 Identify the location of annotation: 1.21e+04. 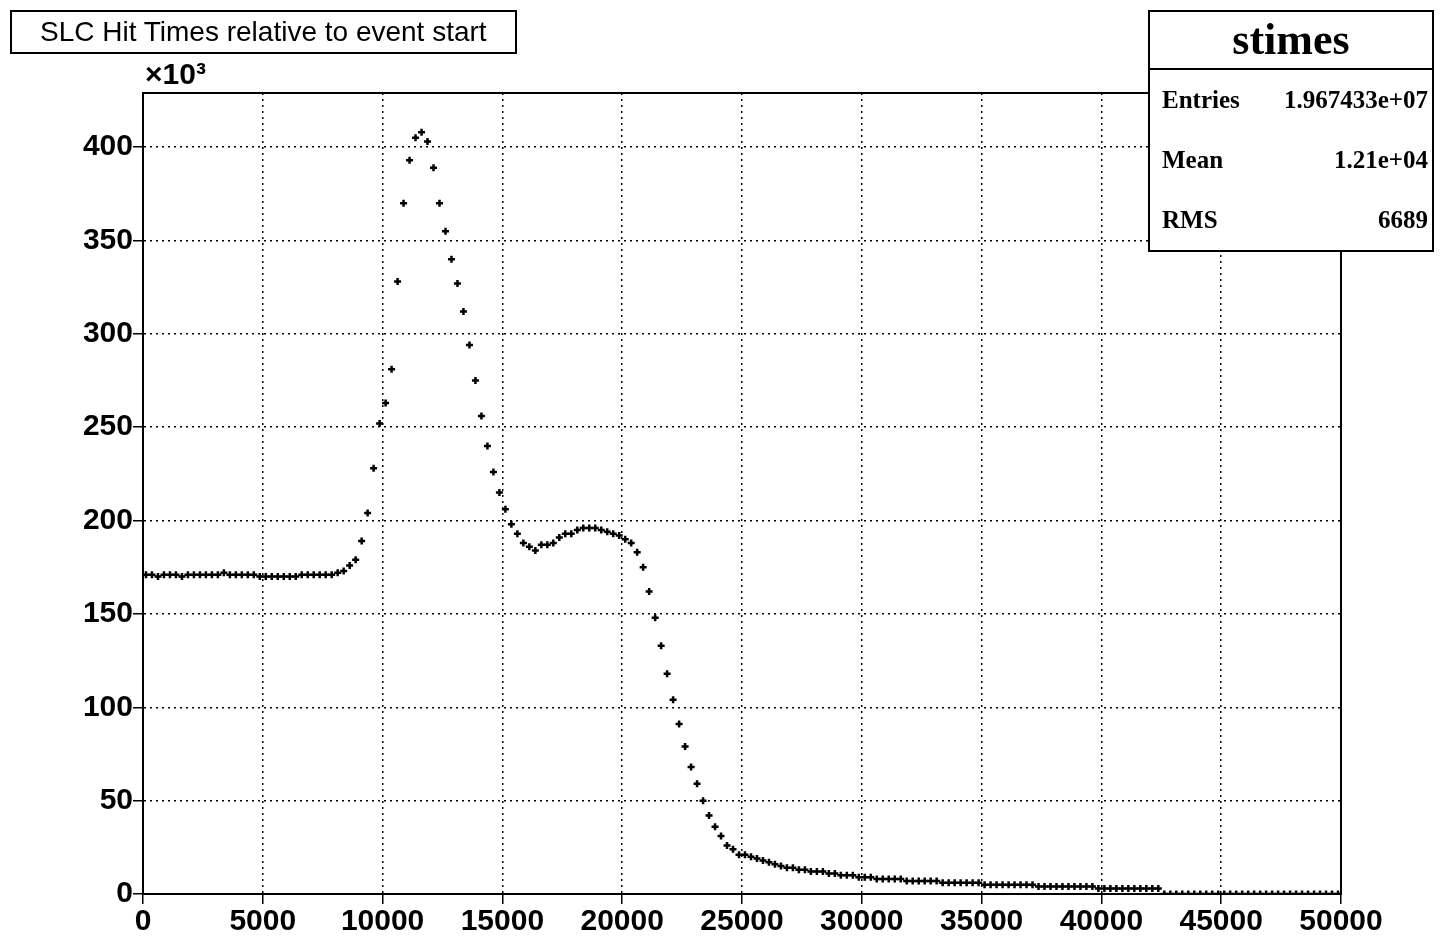
(1380, 160).